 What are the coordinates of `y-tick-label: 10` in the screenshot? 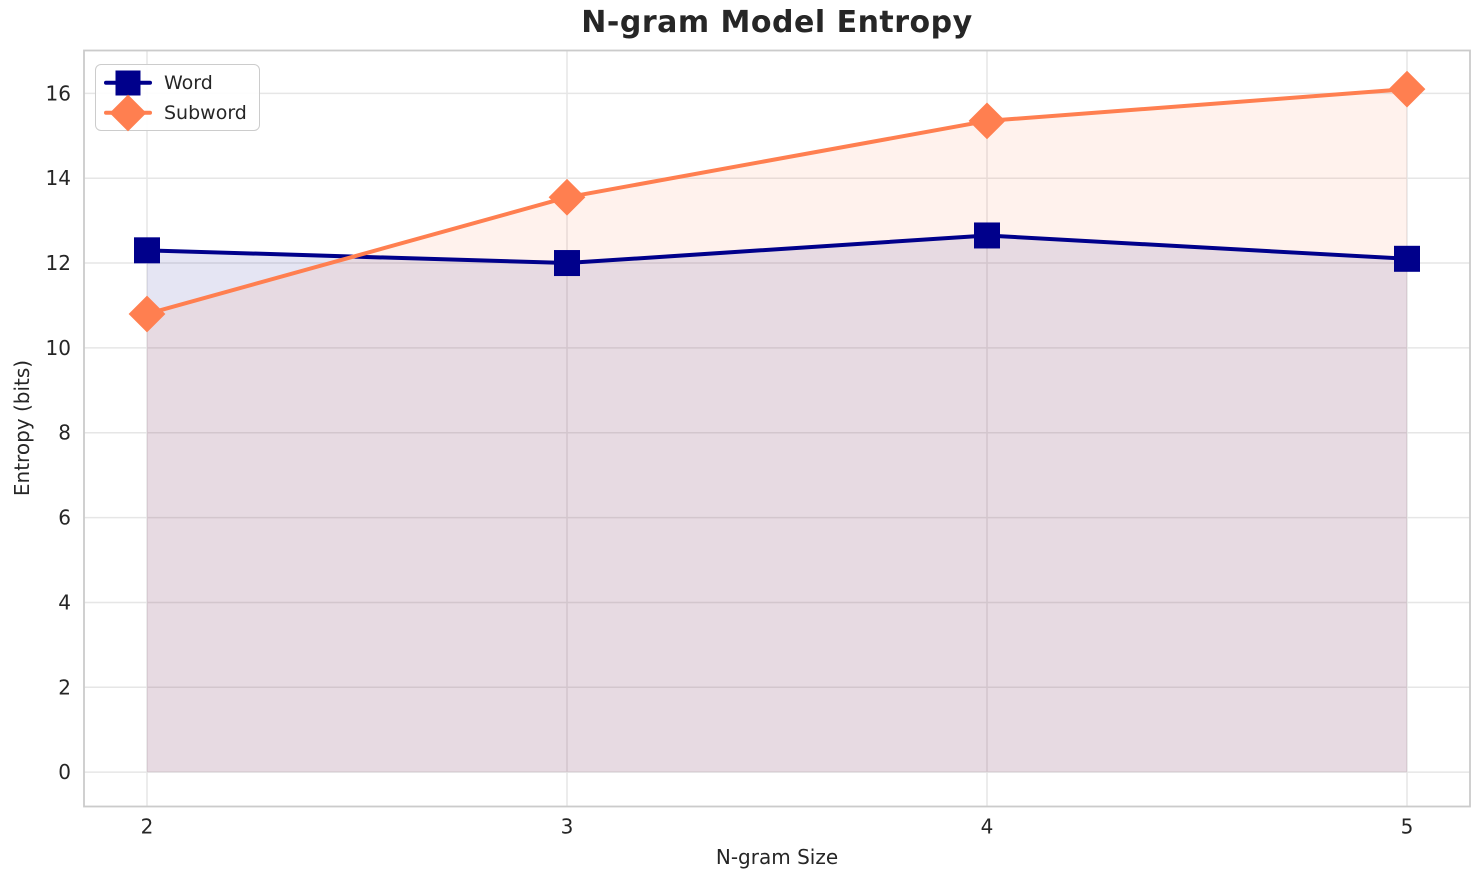 It's located at (58, 348).